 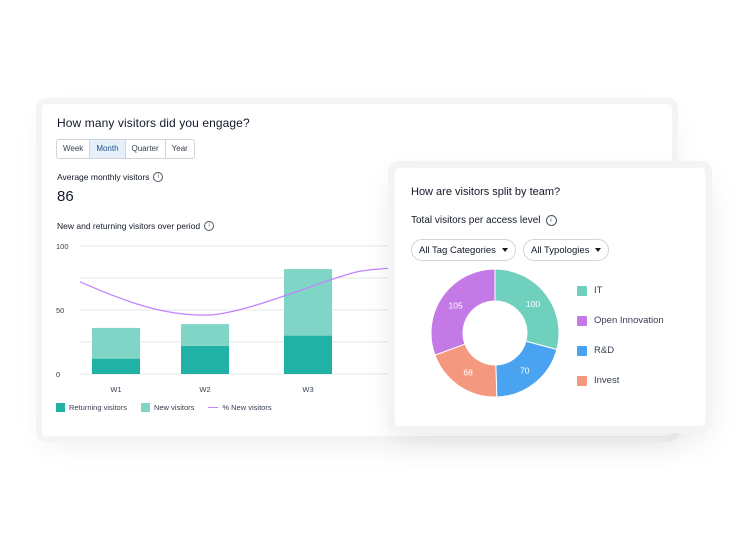 What do you see at coordinates (598, 290) in the screenshot?
I see `legend-label-it: IT` at bounding box center [598, 290].